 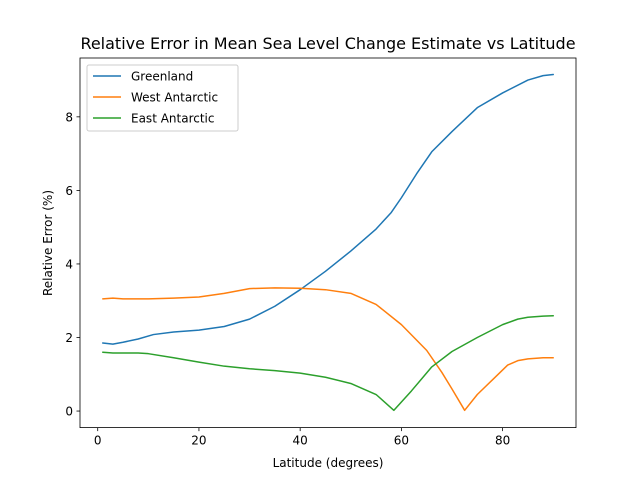 I want to click on y-axis: 0 2 4 6 8, so click(x=72, y=264).